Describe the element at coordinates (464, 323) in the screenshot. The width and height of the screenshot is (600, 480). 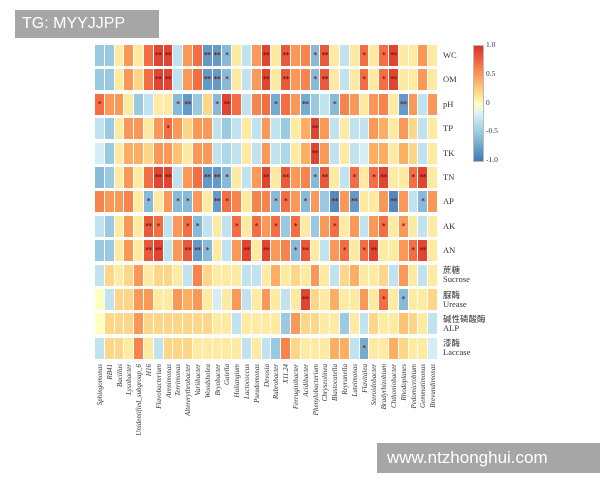
I see `row-label: 碱性磷酸酶 ALP` at that location.